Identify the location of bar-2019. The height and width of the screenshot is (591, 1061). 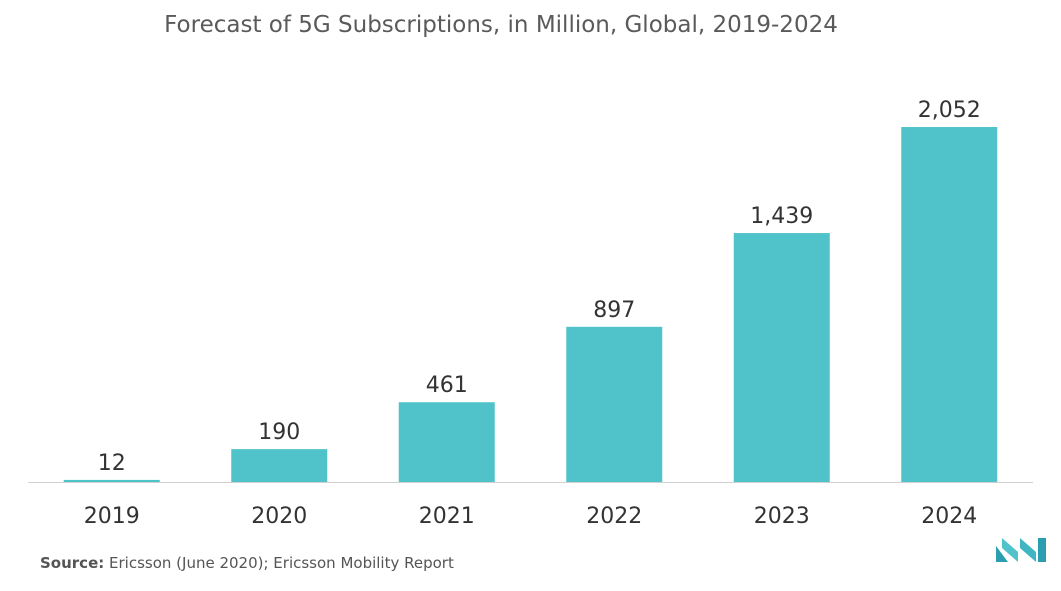
(111, 480).